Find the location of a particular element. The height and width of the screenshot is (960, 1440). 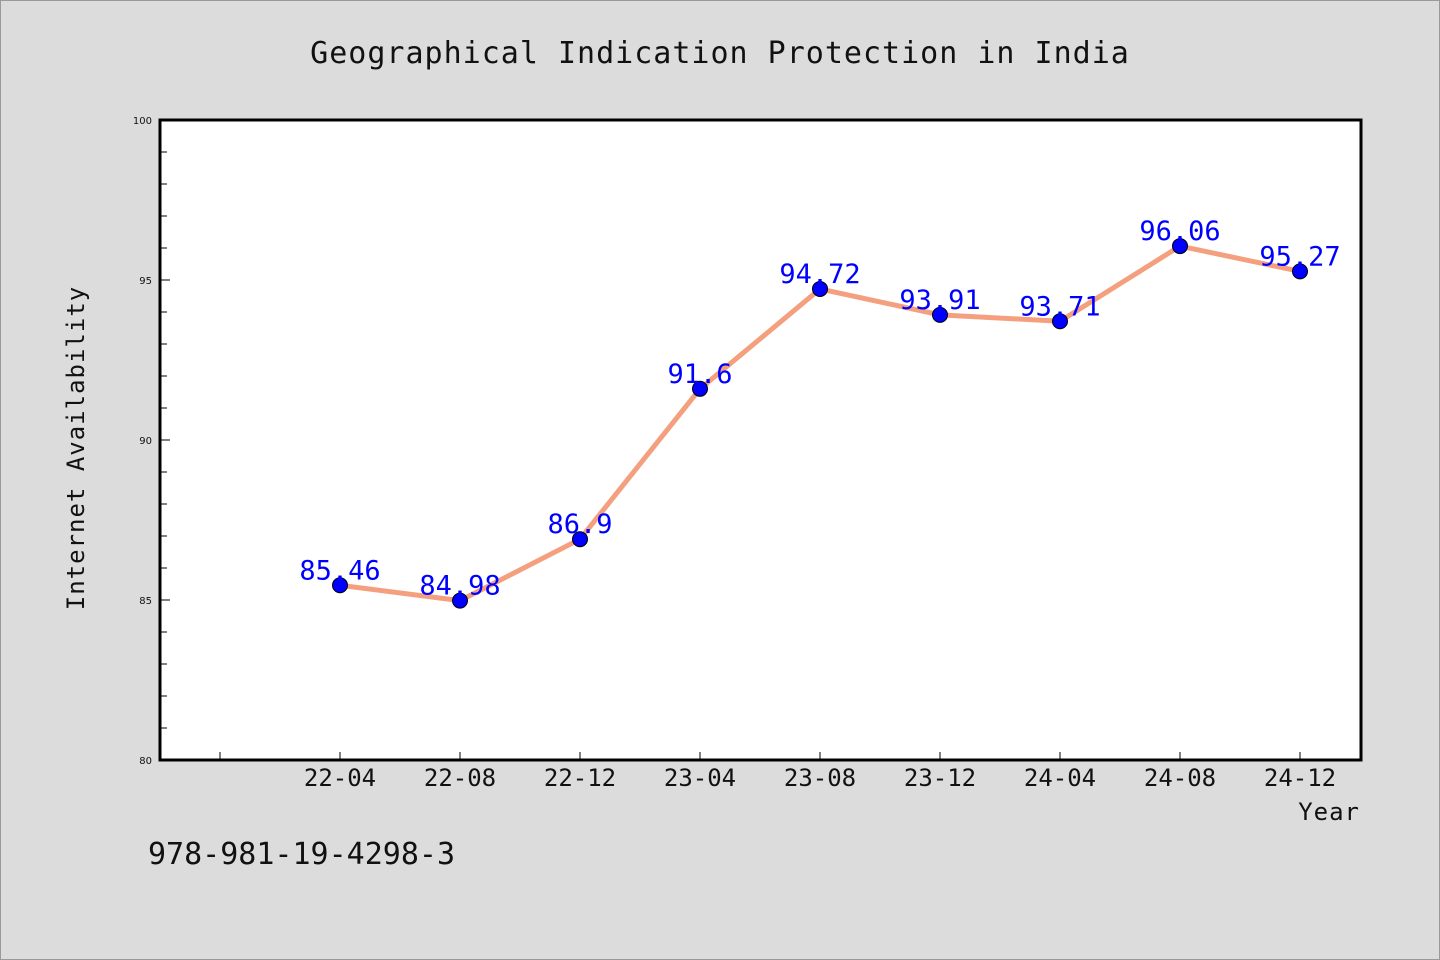

y-tick-label: 100 is located at coordinates (142, 121).